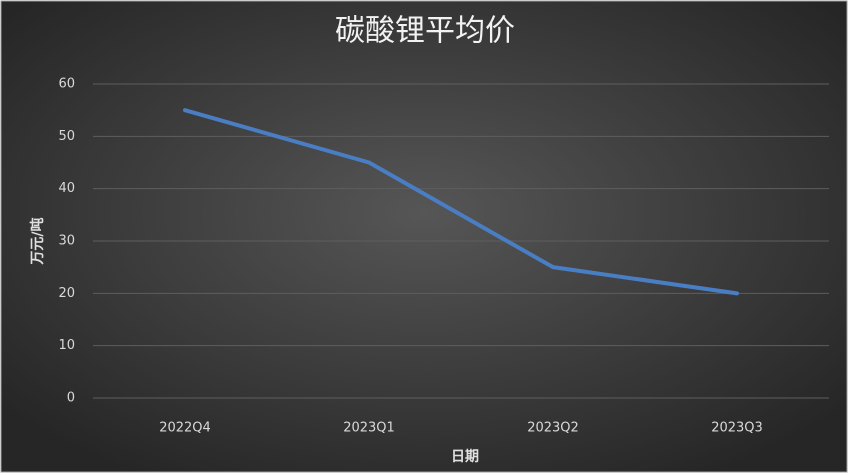  Describe the element at coordinates (66, 293) in the screenshot. I see `y-tick-label: 20` at that location.